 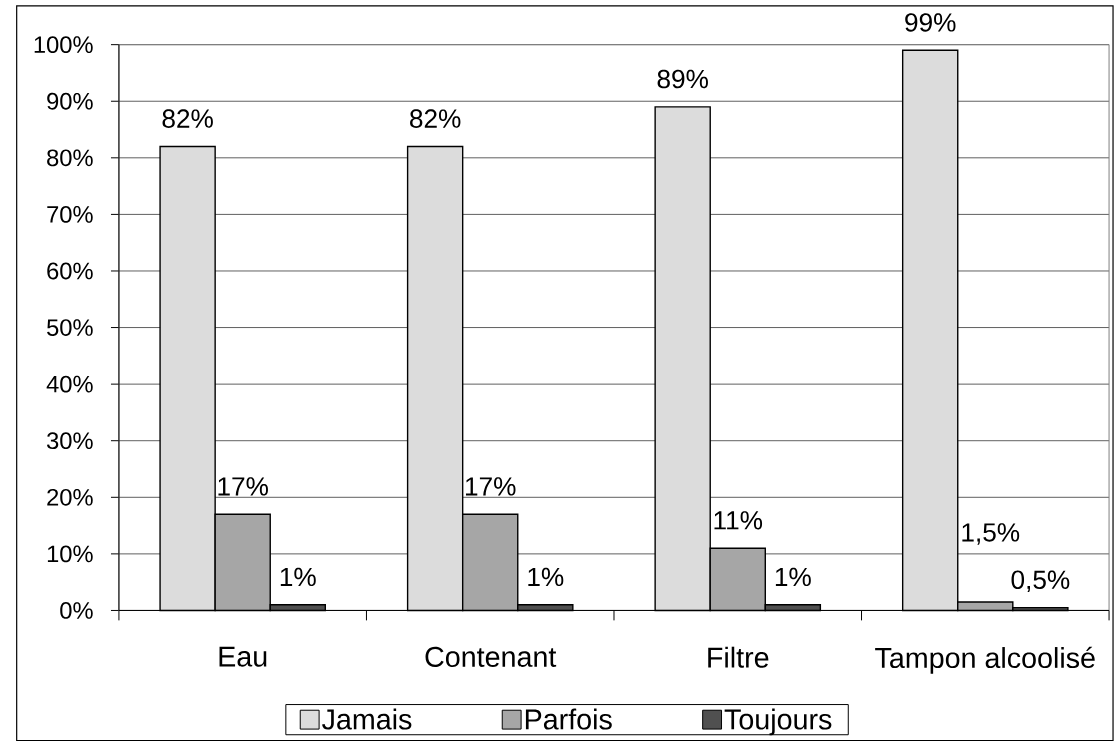 What do you see at coordinates (243, 656) in the screenshot?
I see `x-tick-label: Eau` at bounding box center [243, 656].